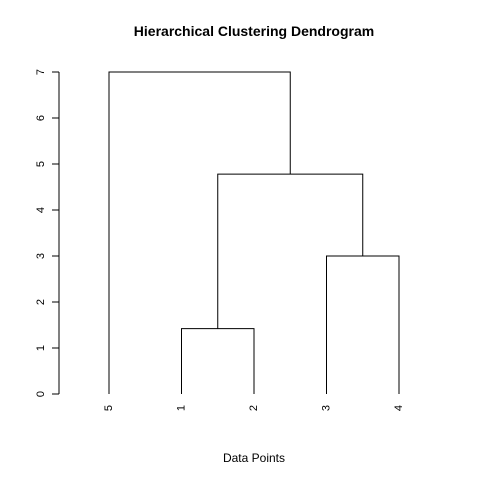 Image resolution: width=480 pixels, height=480 pixels. I want to click on y-tick-label: 5, so click(41, 164).